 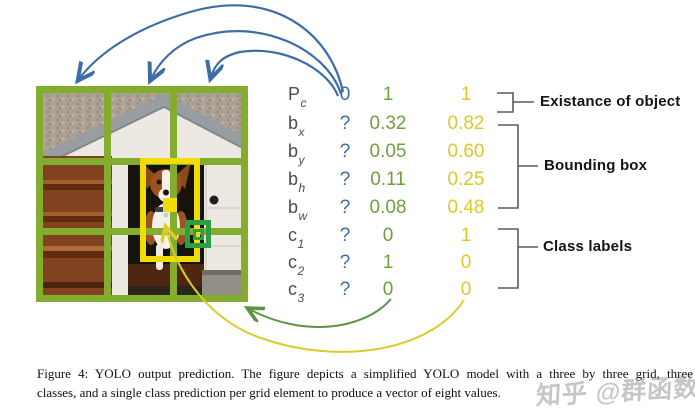 What do you see at coordinates (212, 48) in the screenshot?
I see `blue-arrow-cell1-icon` at bounding box center [212, 48].